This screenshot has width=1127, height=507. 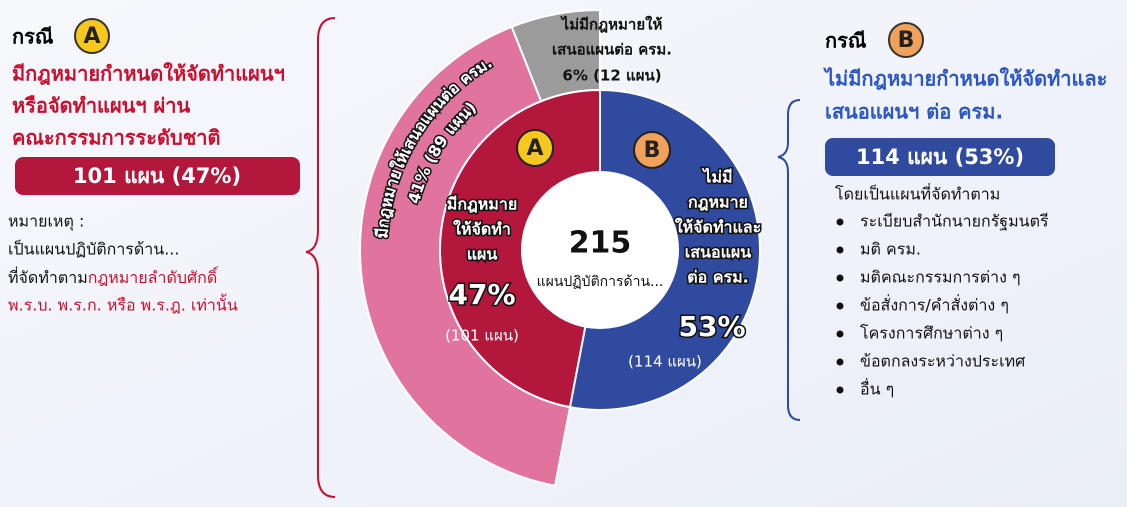 I want to click on case-description: ไม่มีกฎหมายกำหนดให้จัดทำและ, so click(x=965, y=79).